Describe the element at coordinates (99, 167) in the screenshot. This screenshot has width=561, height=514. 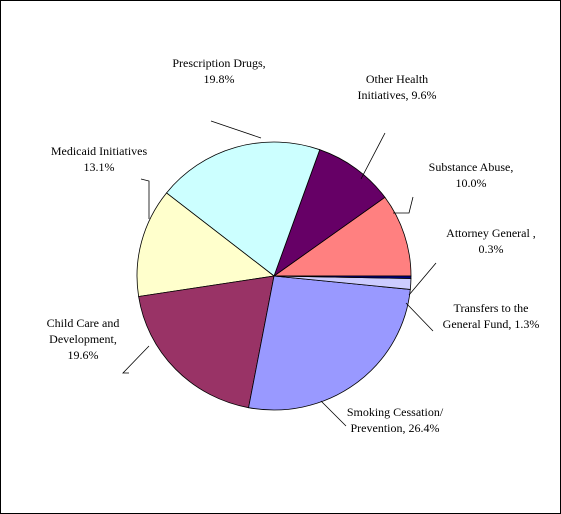
I see `slice-label-line: 13.1%` at that location.